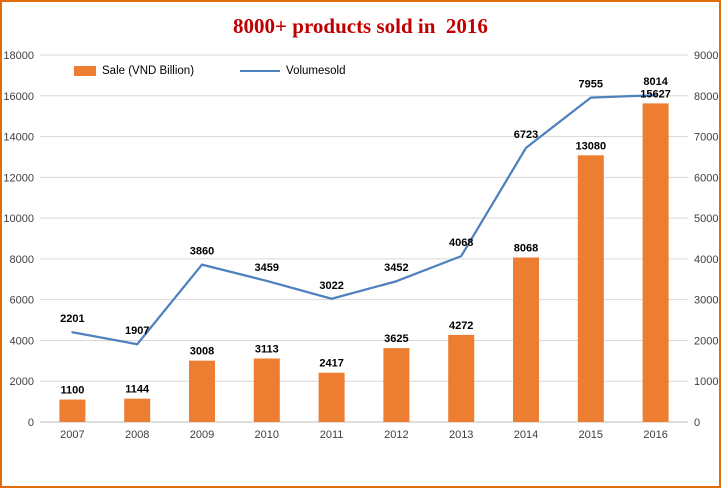  Describe the element at coordinates (72, 319) in the screenshot. I see `volume-data-label: 2201` at that location.